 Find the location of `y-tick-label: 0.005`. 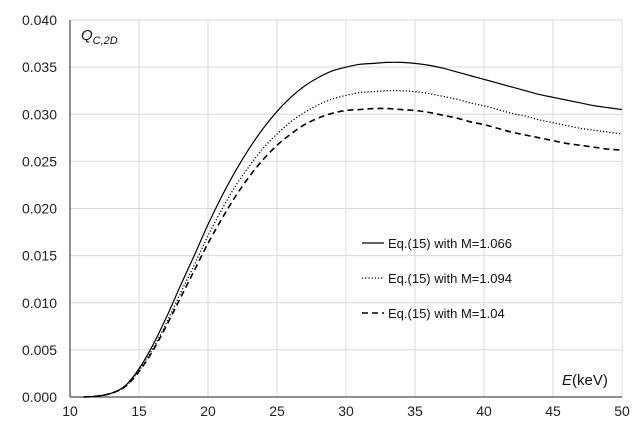

y-tick-label: 0.005 is located at coordinates (39, 350).